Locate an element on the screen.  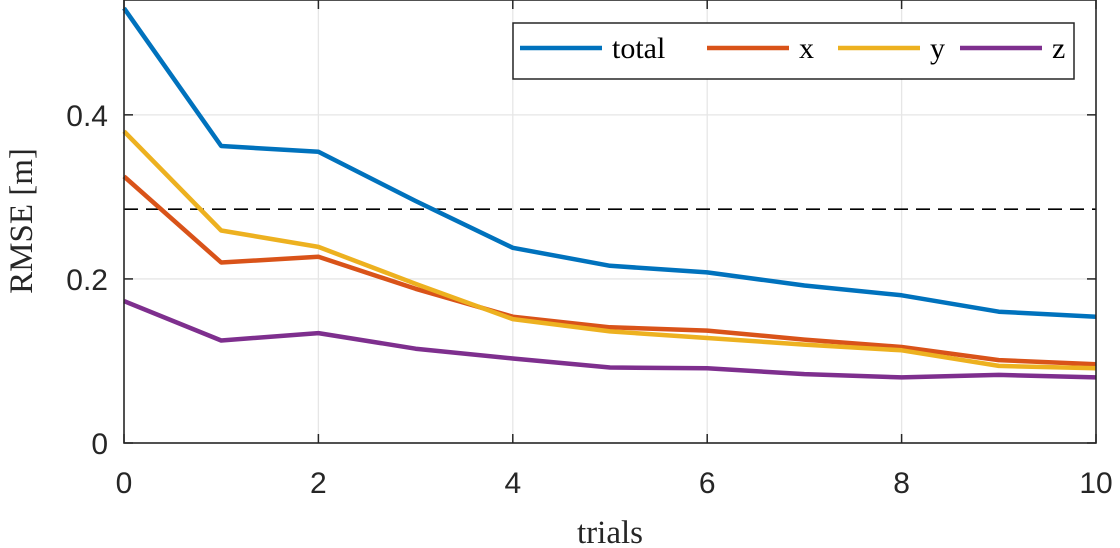
legend-box is located at coordinates (793, 51).